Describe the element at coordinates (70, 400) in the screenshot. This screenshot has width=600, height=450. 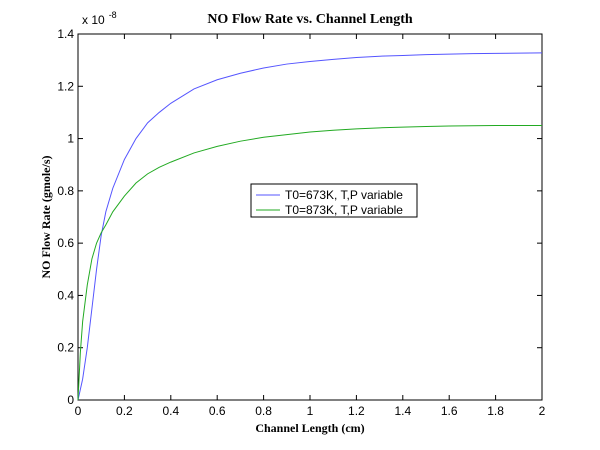
I see `y-tick-label: 0` at that location.